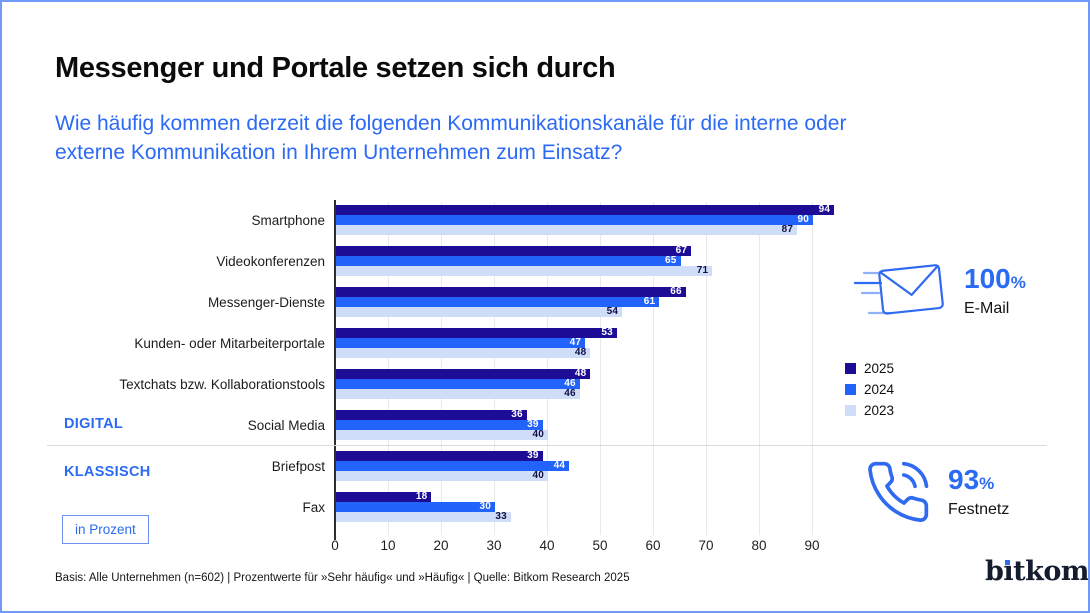  Describe the element at coordinates (105, 529) in the screenshot. I see `unit-badge: in Prozent` at that location.